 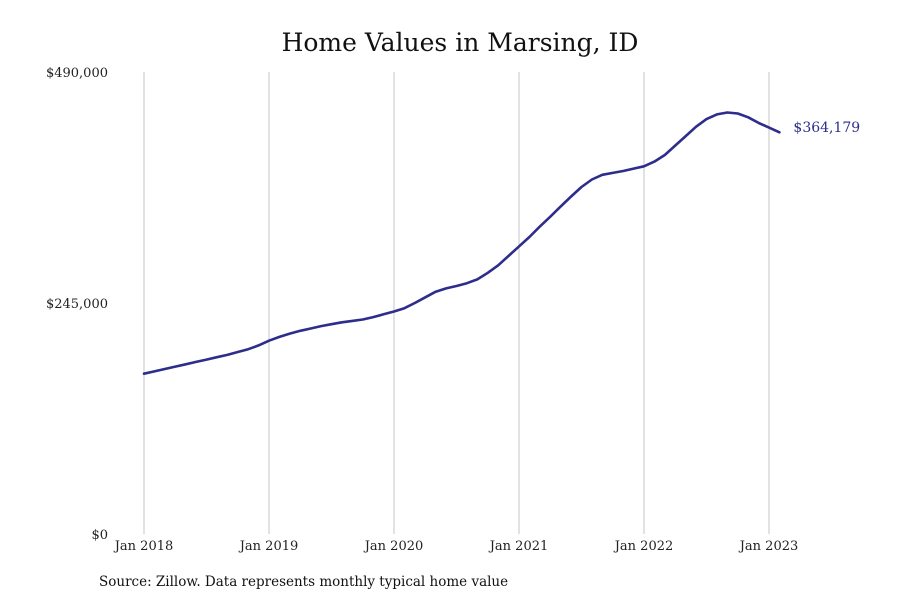 What do you see at coordinates (143, 546) in the screenshot?
I see `x-tick-label: Jan 2018` at bounding box center [143, 546].